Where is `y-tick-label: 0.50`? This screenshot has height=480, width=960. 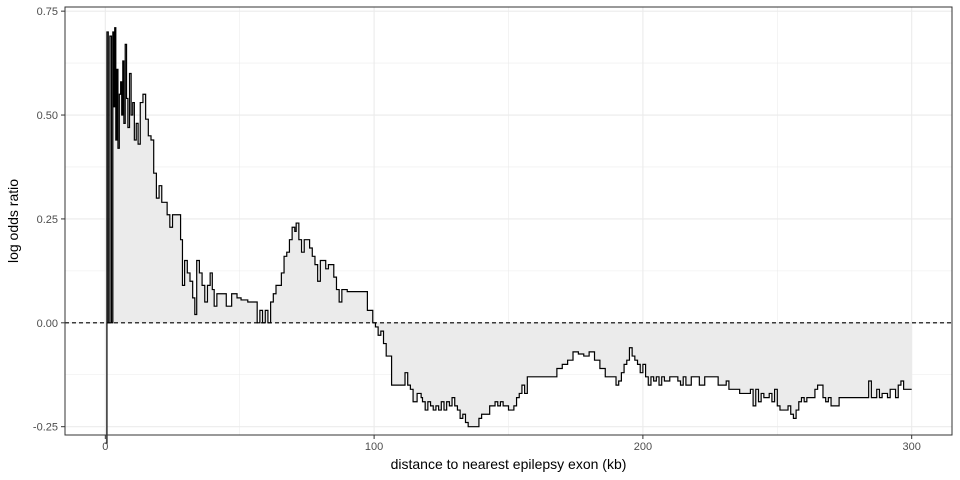 y-tick-label: 0.50 is located at coordinates (47, 116).